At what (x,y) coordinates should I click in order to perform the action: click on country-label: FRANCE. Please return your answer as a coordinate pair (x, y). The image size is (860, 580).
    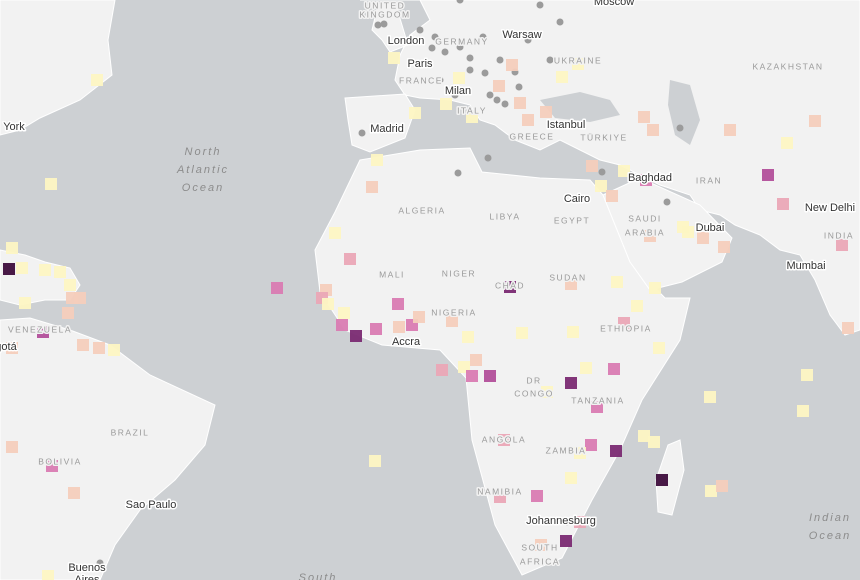
    Looking at the image, I should click on (421, 80).